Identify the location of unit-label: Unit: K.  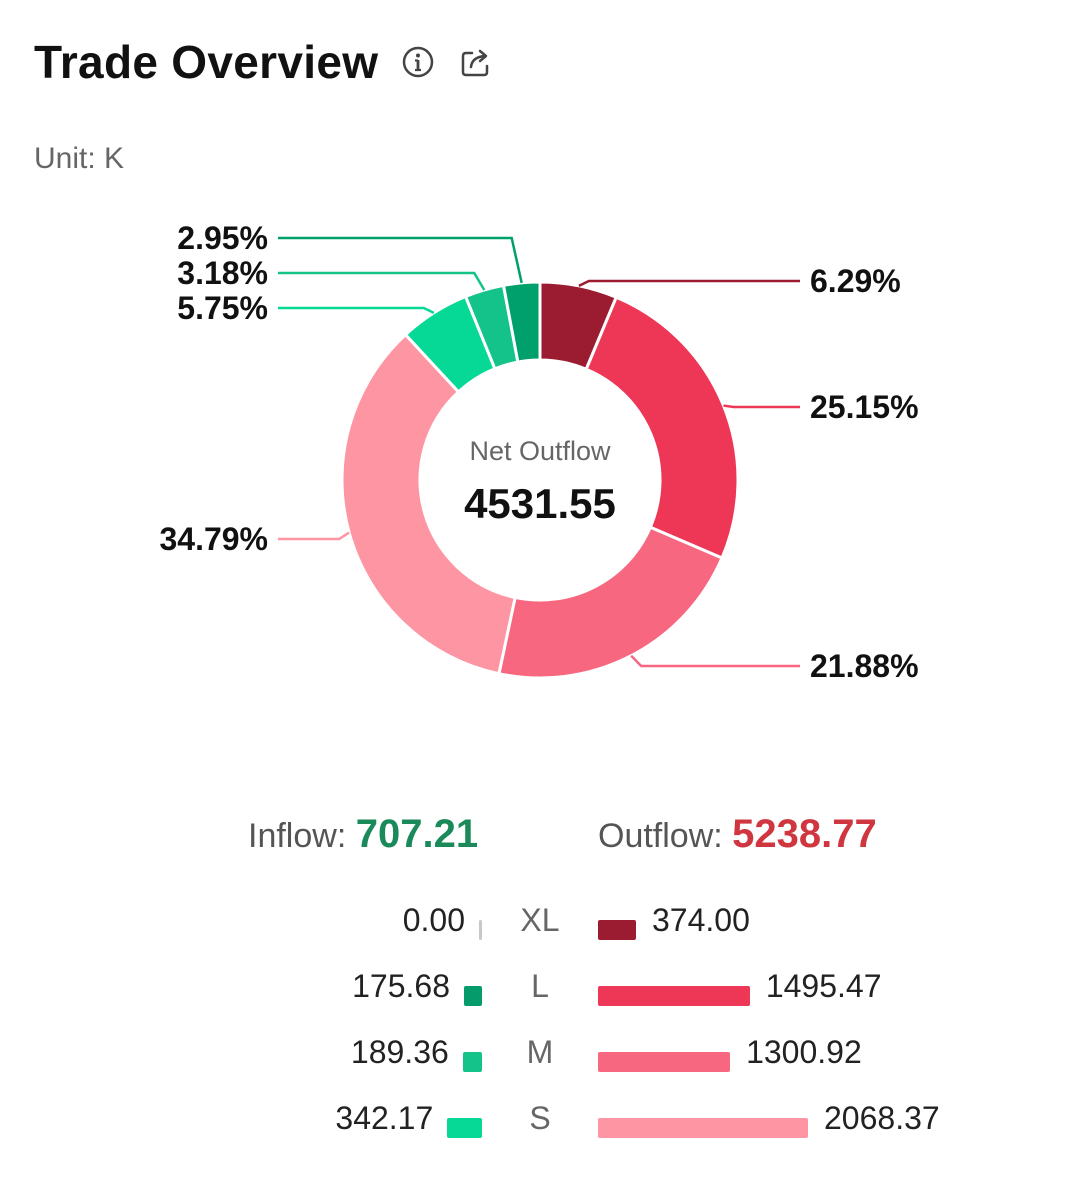
(79, 158).